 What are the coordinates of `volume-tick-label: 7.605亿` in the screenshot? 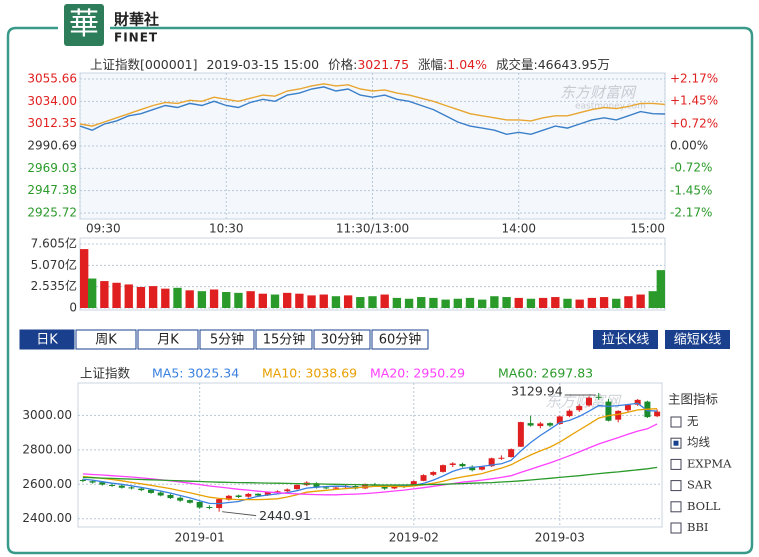 It's located at (54, 243).